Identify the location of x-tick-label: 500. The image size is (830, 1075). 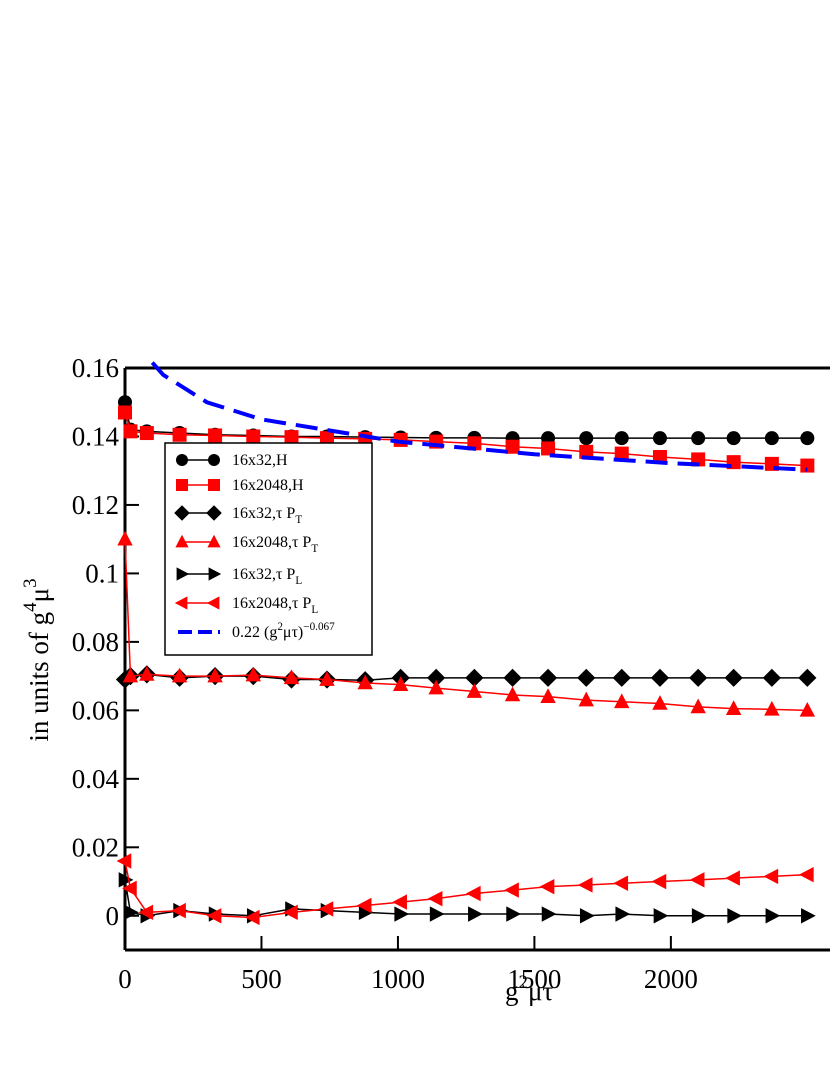
(261, 979).